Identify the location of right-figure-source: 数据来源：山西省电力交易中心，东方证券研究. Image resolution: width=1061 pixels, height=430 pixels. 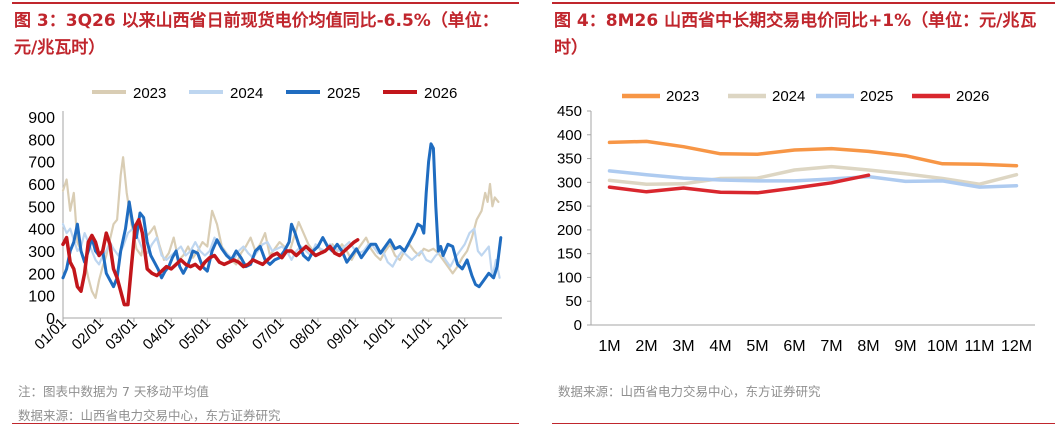
(689, 391).